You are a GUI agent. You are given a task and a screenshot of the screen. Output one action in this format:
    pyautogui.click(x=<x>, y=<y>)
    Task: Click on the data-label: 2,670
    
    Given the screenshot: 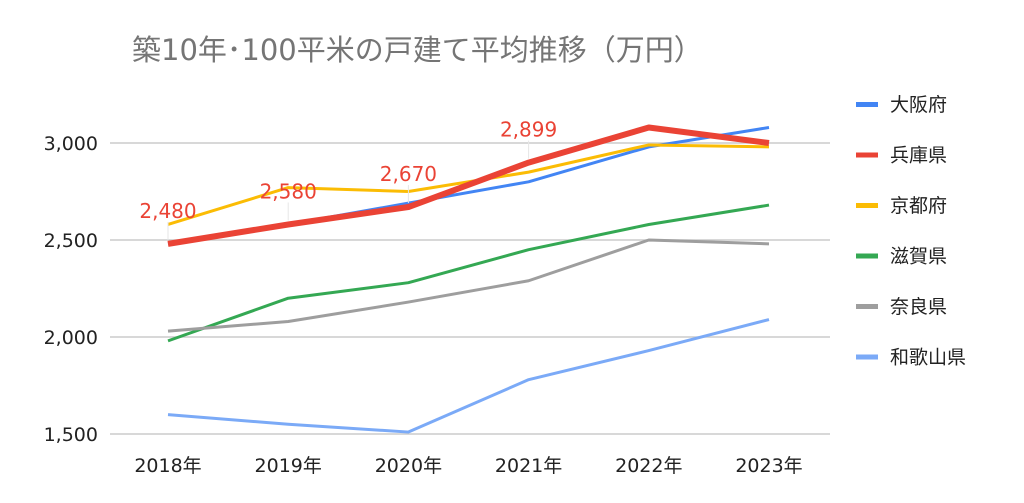 What is the action you would take?
    pyautogui.click(x=408, y=174)
    